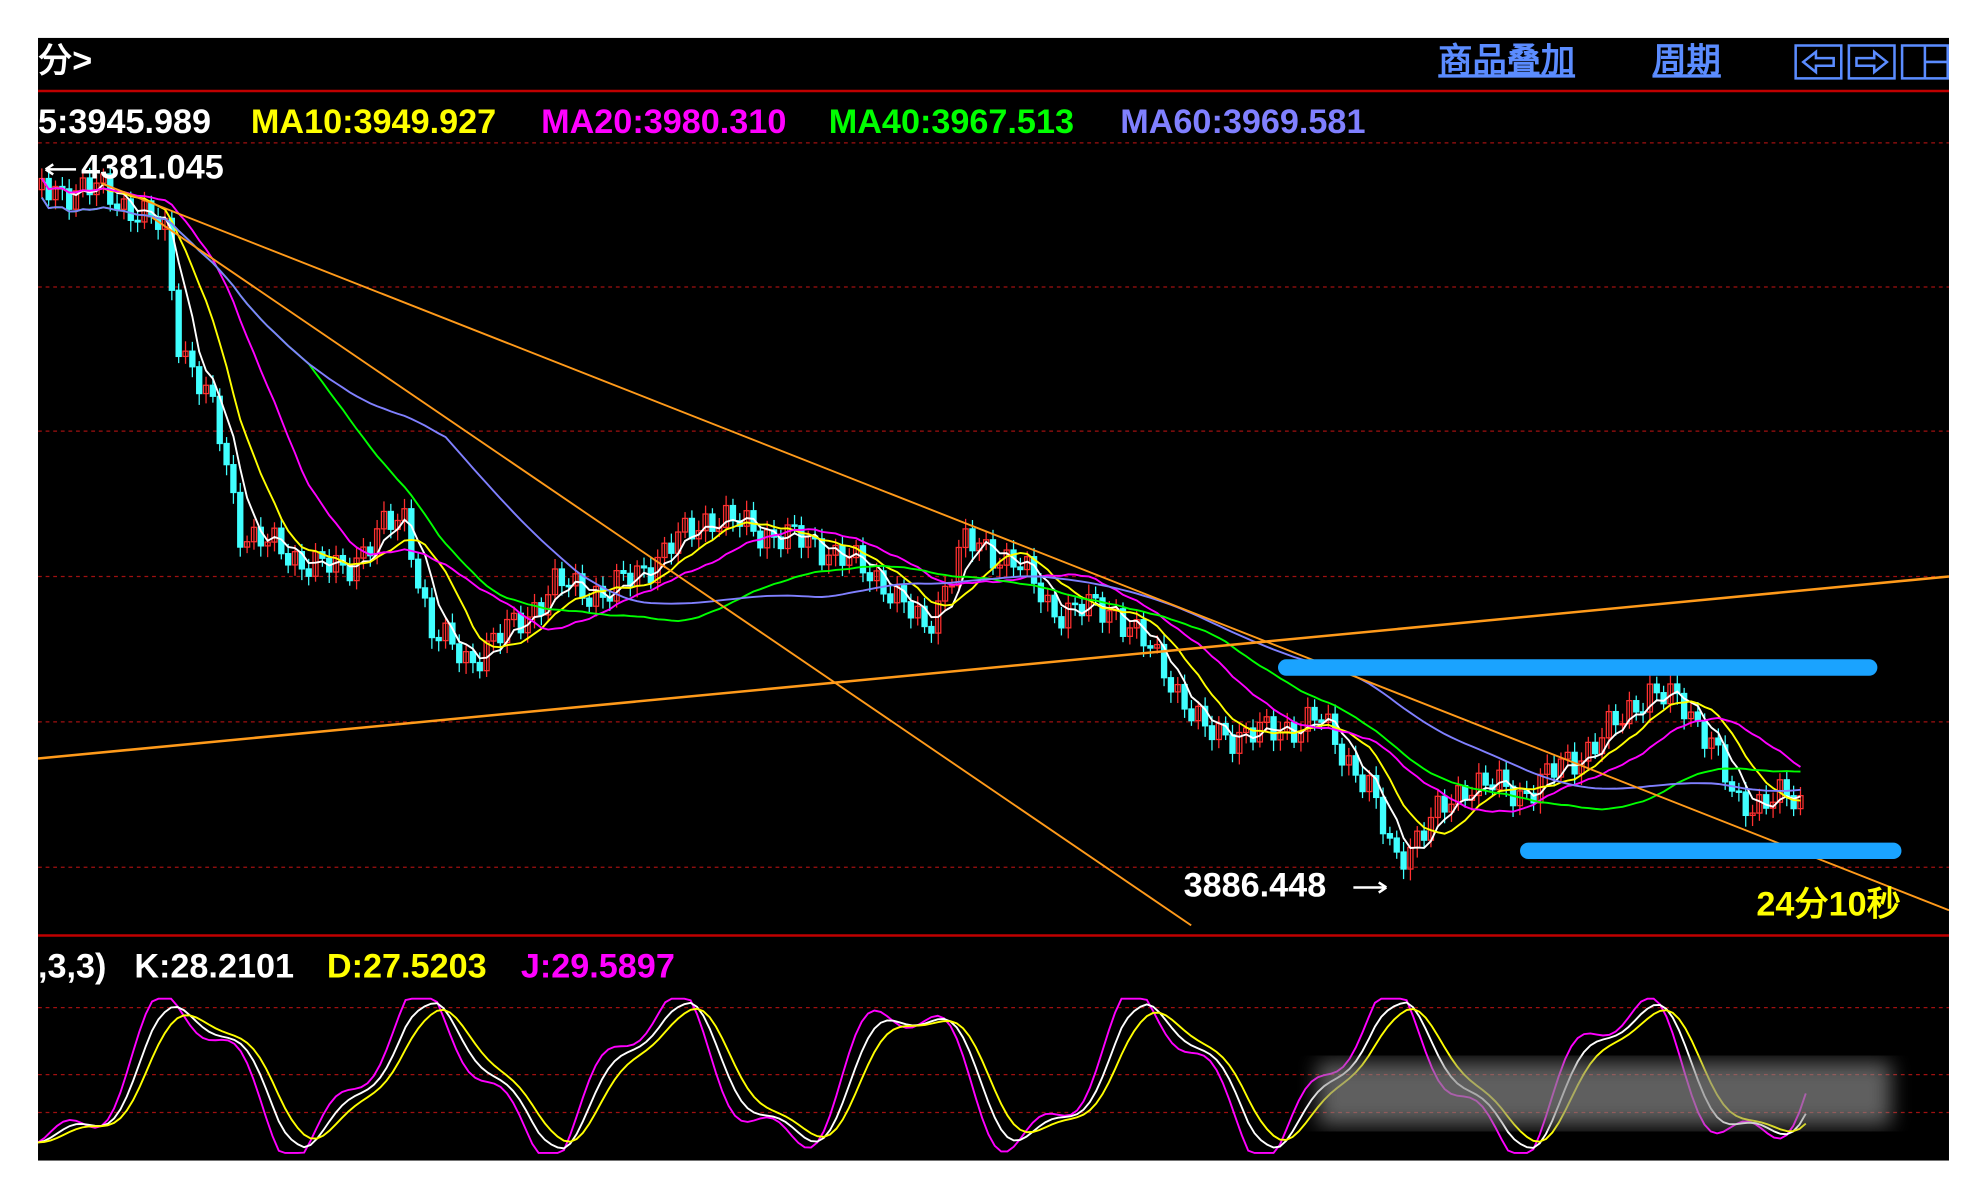  Describe the element at coordinates (1818, 62) in the screenshot. I see `scroll-left-button` at that location.